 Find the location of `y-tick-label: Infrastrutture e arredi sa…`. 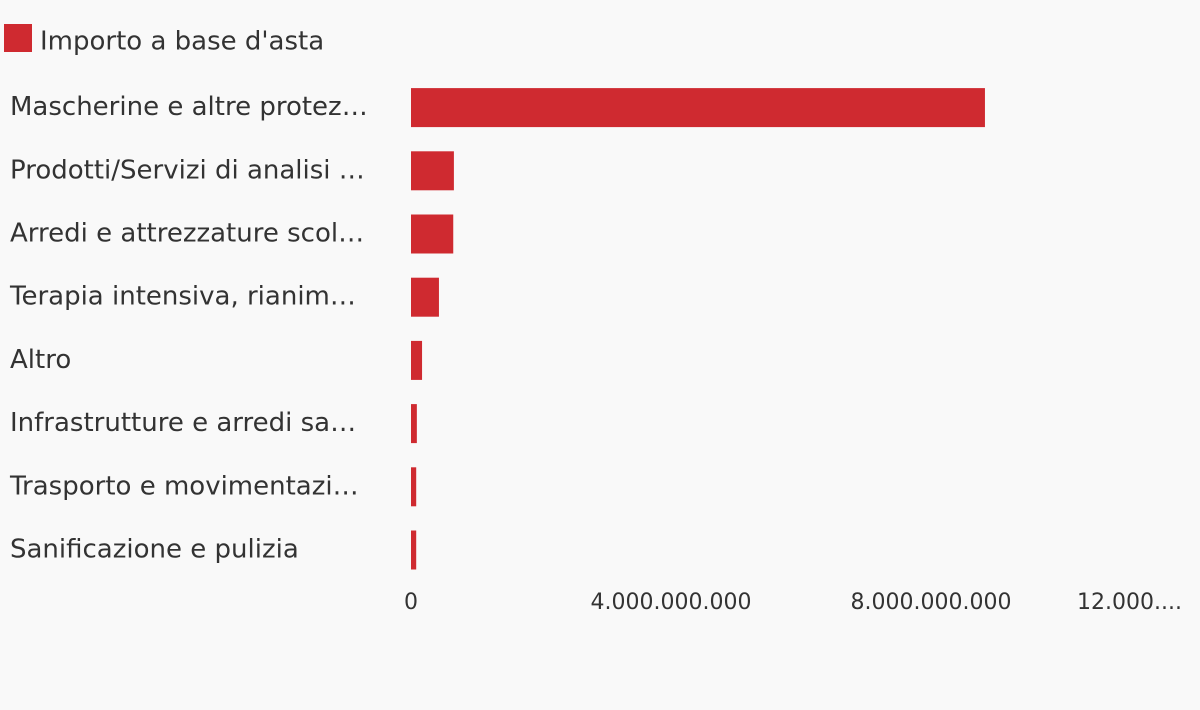

y-tick-label: Infrastrutture e arredi sa… is located at coordinates (183, 423).